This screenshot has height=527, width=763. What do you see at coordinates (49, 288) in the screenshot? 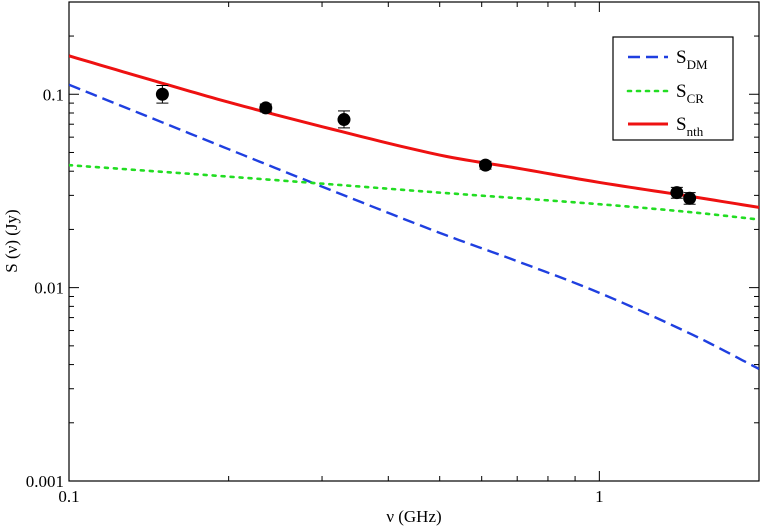
I see `y-tick-label: 0.01` at bounding box center [49, 288].